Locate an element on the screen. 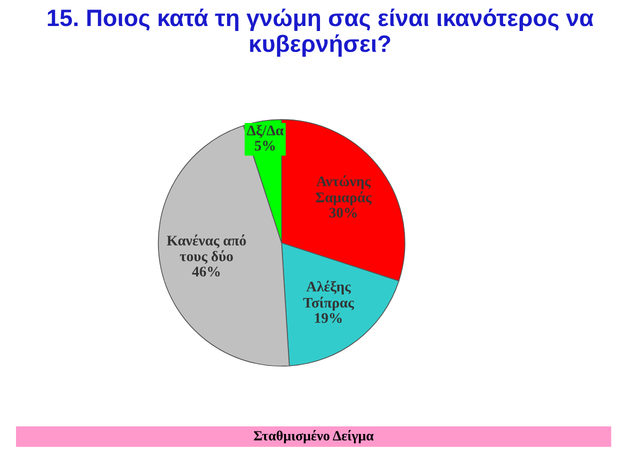  chart-title: 15. Ποιος κατά τη γνώμη σας είναι ικανότερος να κυβερνήσει? is located at coordinates (321, 32).